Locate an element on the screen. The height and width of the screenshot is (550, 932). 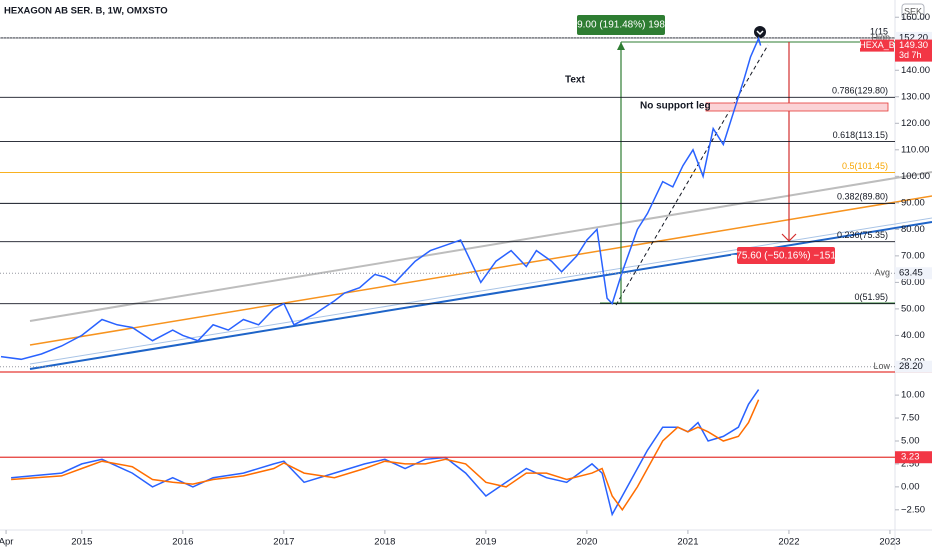
y-tick-label: 110.00 is located at coordinates (915, 149).